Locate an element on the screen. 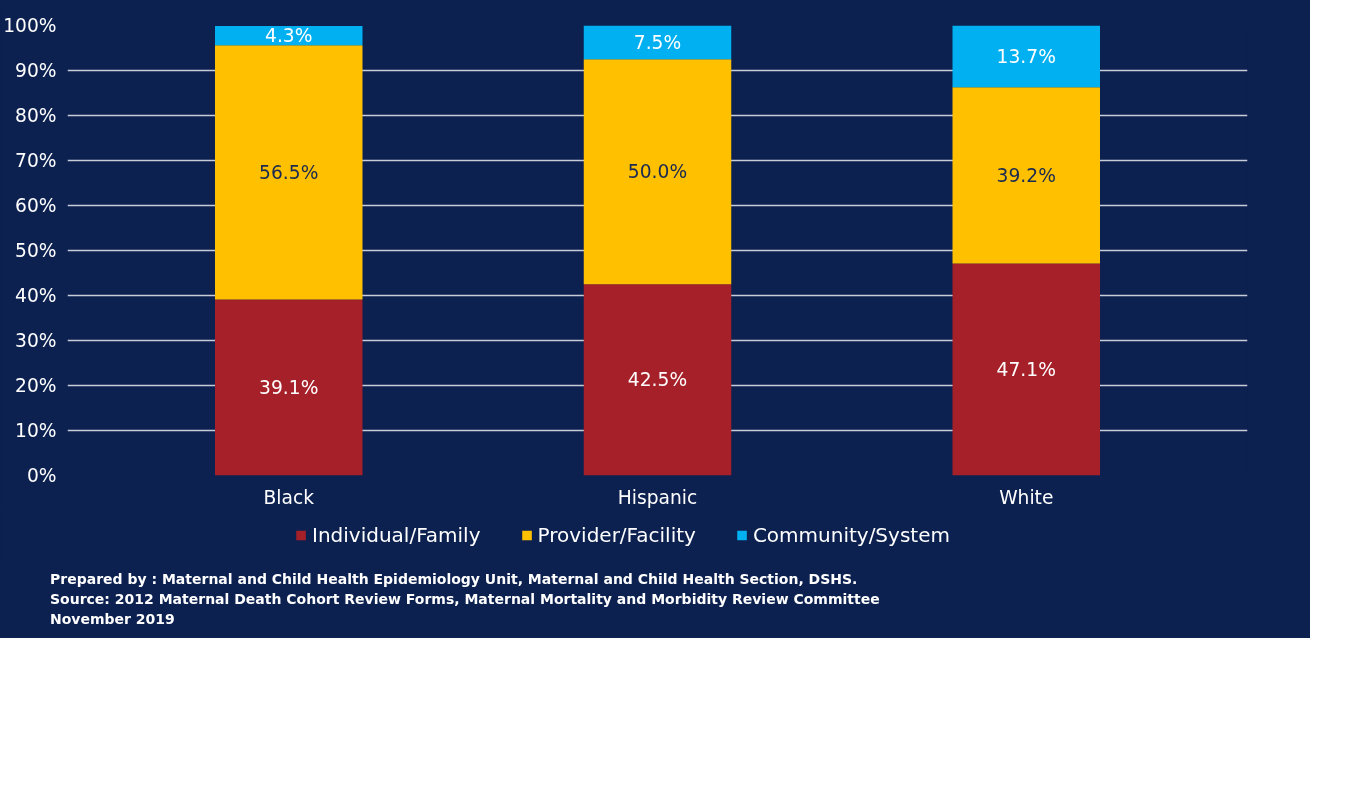 The image size is (1360, 791). y-tick-label: 60% is located at coordinates (36, 205).